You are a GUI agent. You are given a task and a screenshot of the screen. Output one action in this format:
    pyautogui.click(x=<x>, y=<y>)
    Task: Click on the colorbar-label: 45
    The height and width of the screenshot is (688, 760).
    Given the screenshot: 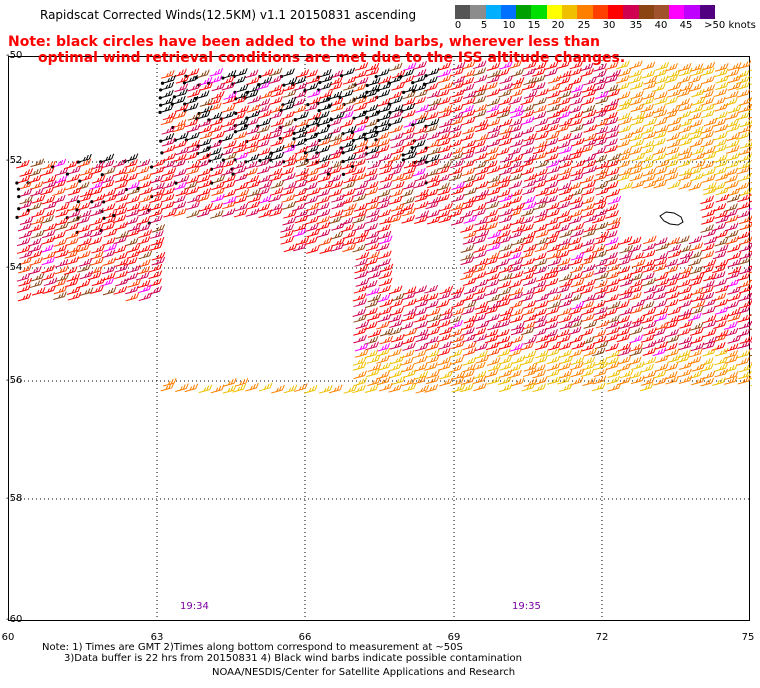 What is the action you would take?
    pyautogui.click(x=686, y=25)
    